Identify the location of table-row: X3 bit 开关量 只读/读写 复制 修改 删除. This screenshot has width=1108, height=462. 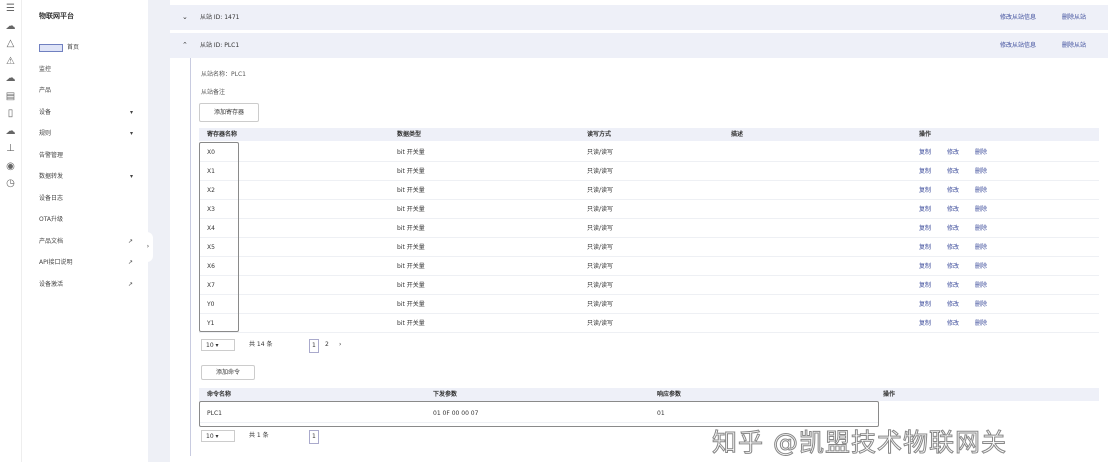
(649, 209).